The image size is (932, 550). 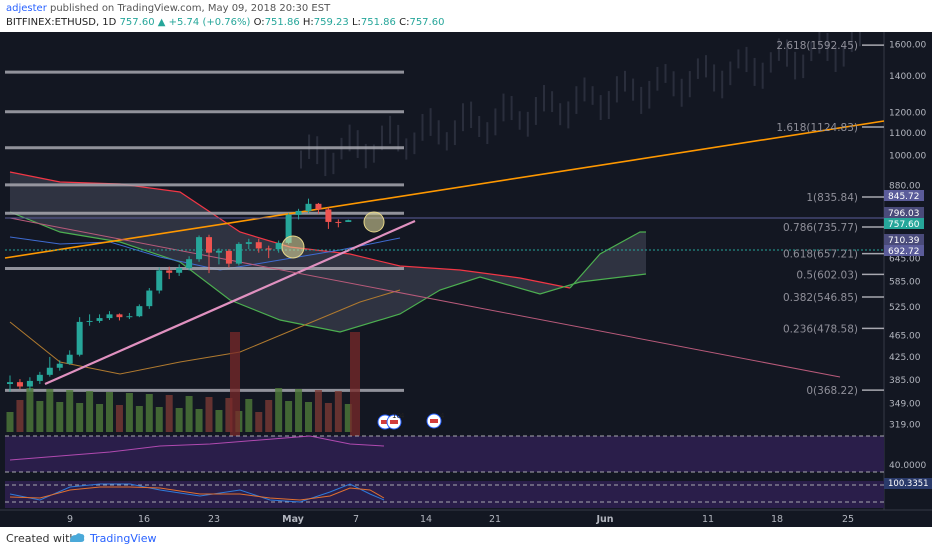 What do you see at coordinates (904, 212) in the screenshot?
I see `price-label-box` at bounding box center [904, 212].